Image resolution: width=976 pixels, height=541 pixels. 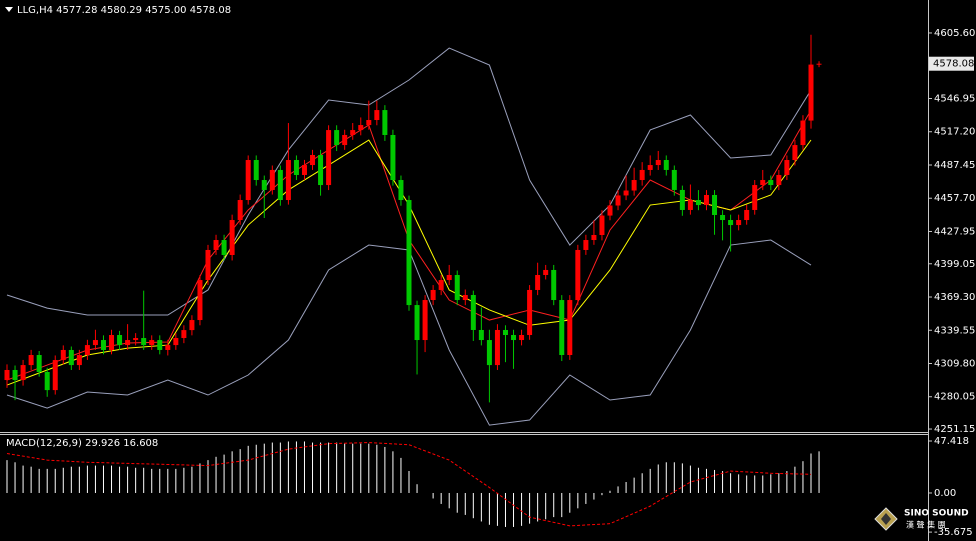 I want to click on y-tick-label: 4339.55, so click(x=954, y=330).